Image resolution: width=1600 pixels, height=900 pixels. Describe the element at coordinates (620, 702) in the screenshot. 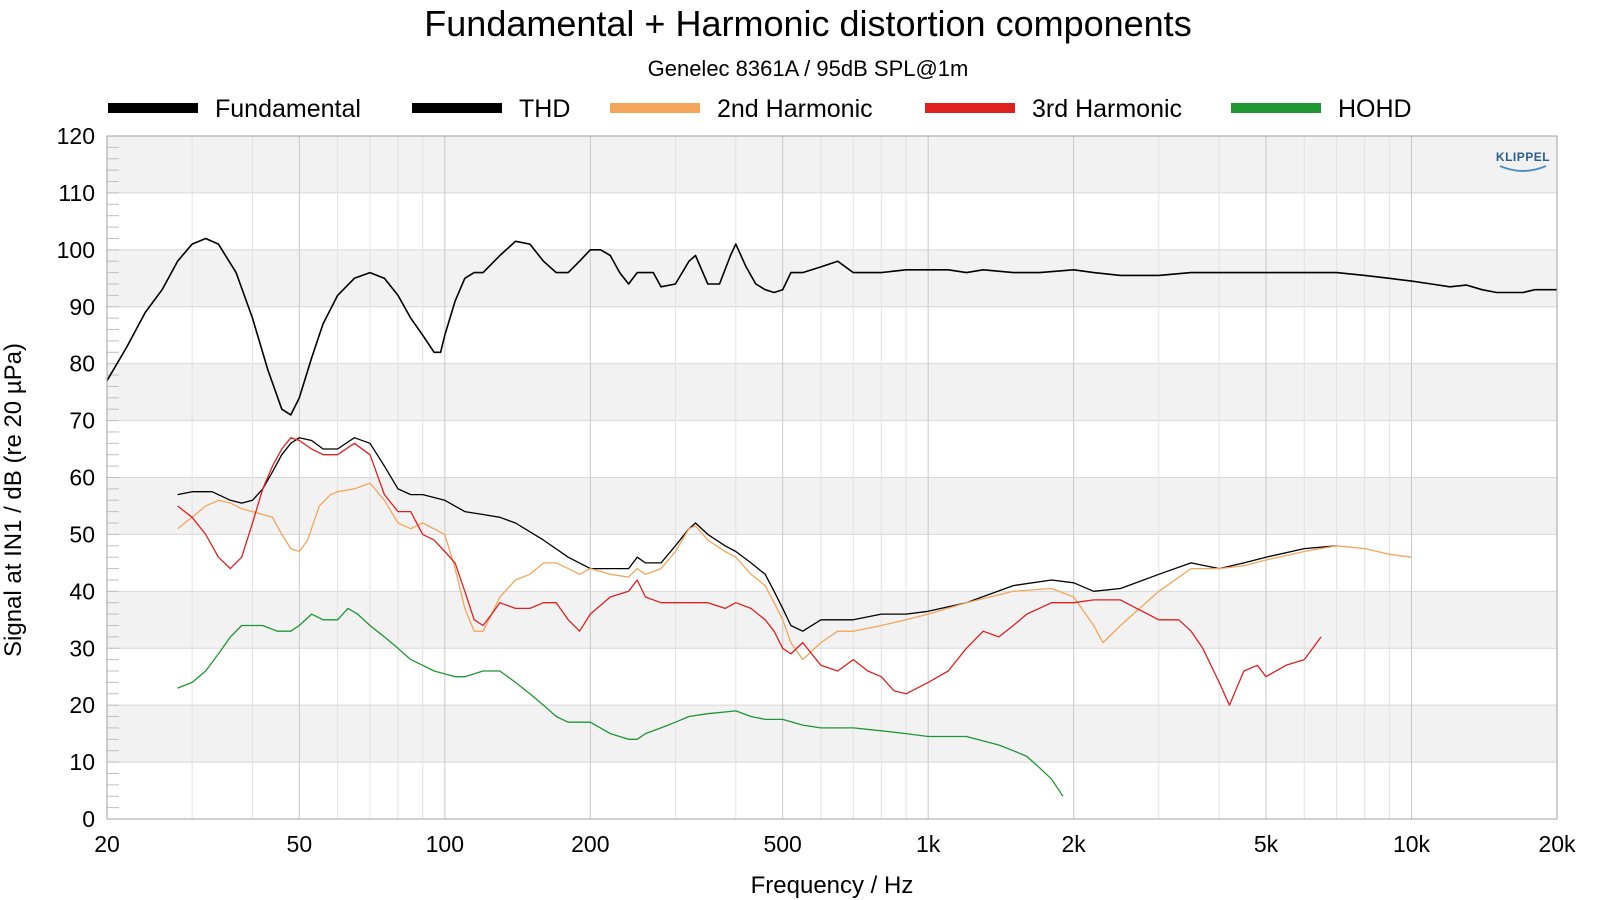

I see `series-line-hohd` at that location.